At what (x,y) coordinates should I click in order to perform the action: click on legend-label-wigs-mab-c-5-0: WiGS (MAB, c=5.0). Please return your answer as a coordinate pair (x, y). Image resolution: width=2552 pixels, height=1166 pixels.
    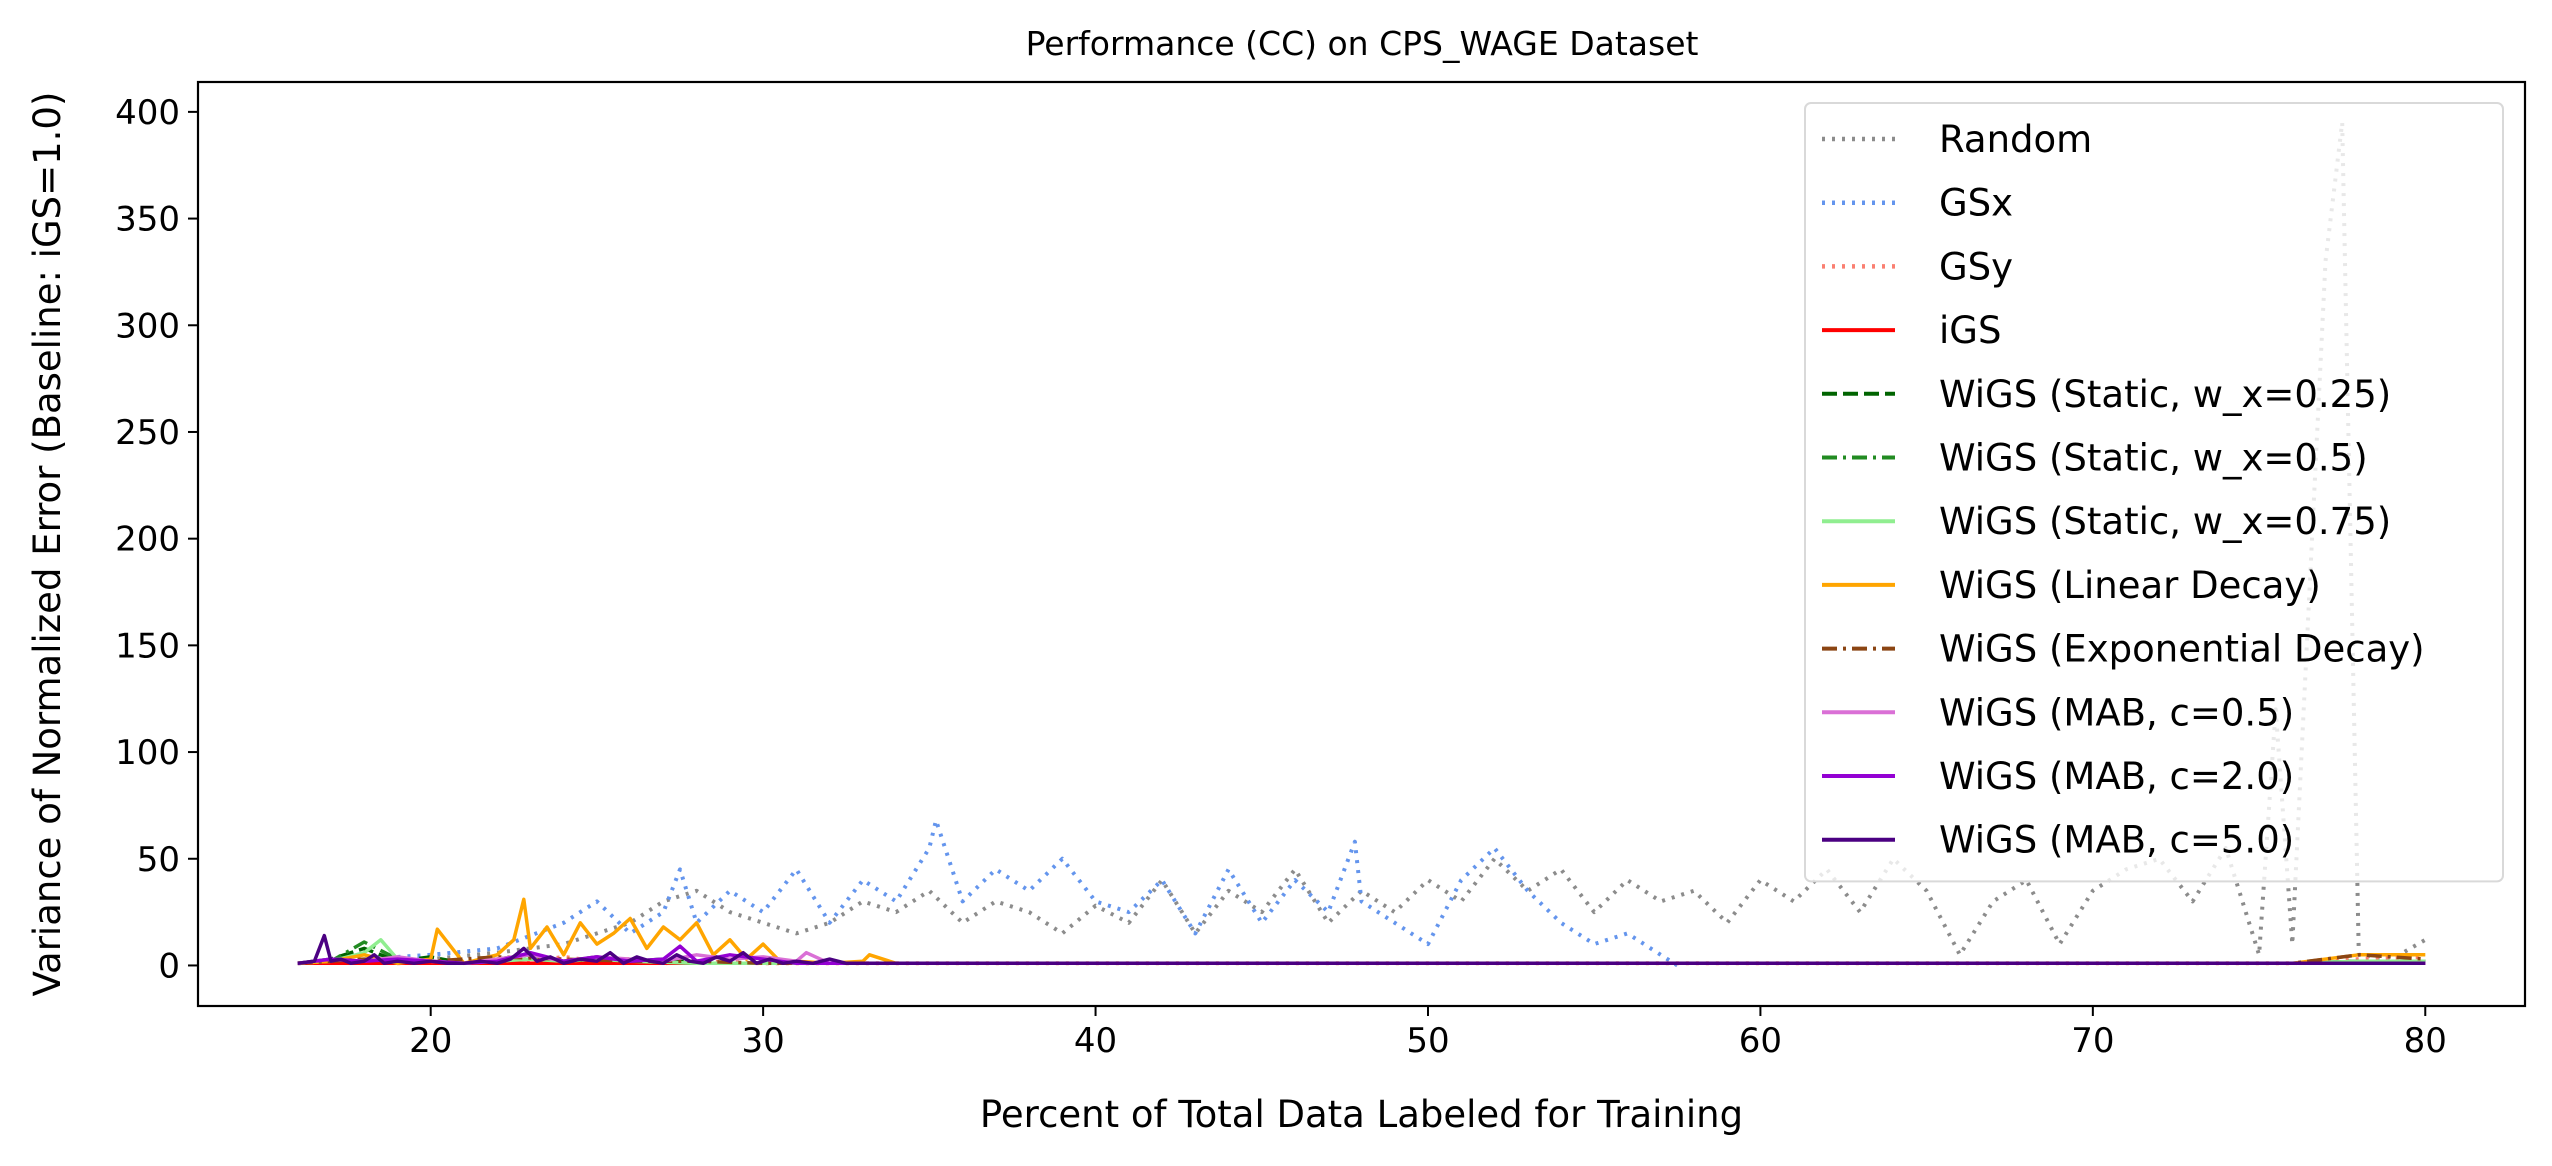
    Looking at the image, I should click on (2116, 840).